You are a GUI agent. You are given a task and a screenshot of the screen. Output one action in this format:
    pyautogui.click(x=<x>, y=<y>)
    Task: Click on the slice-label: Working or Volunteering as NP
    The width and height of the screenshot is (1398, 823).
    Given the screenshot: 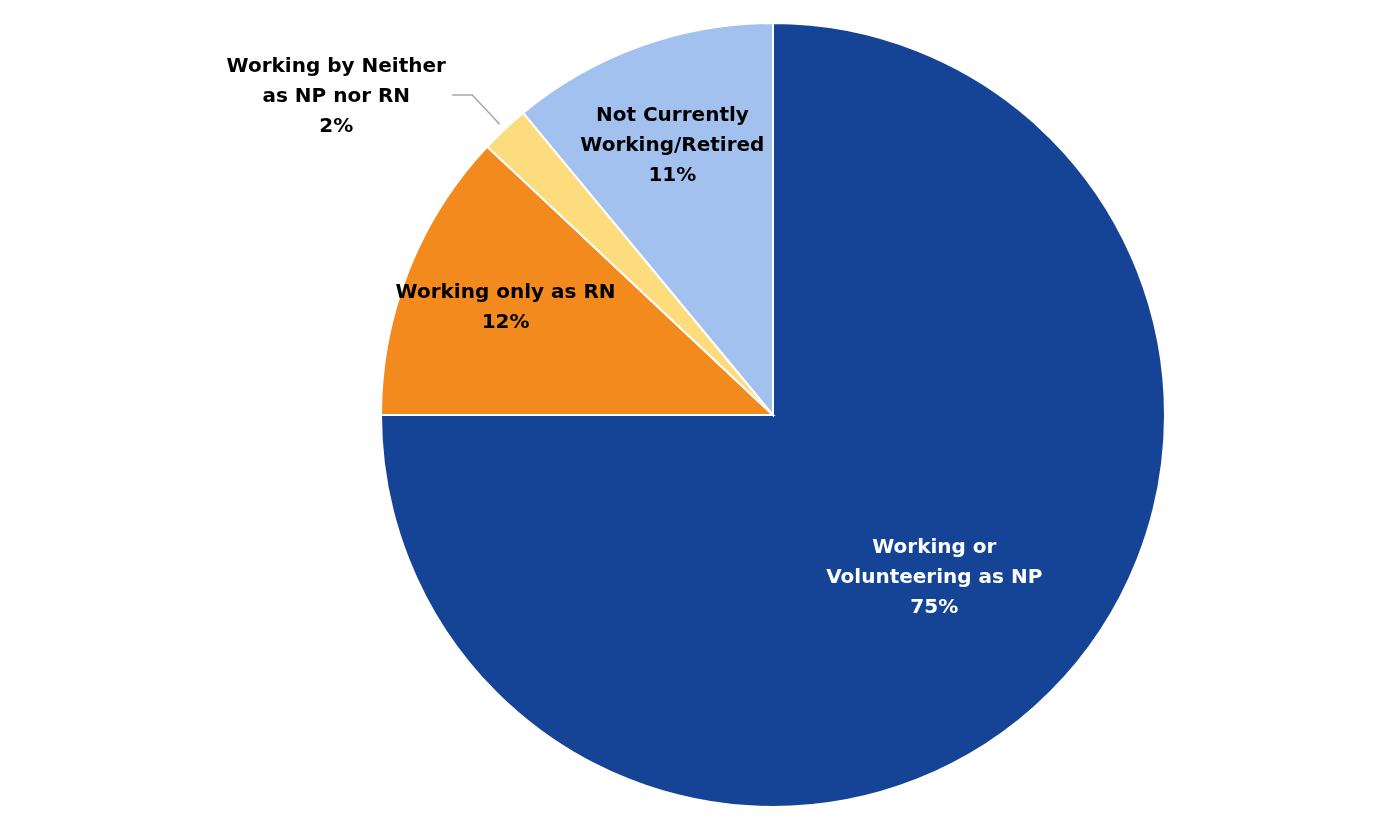 What is the action you would take?
    pyautogui.click(x=934, y=561)
    